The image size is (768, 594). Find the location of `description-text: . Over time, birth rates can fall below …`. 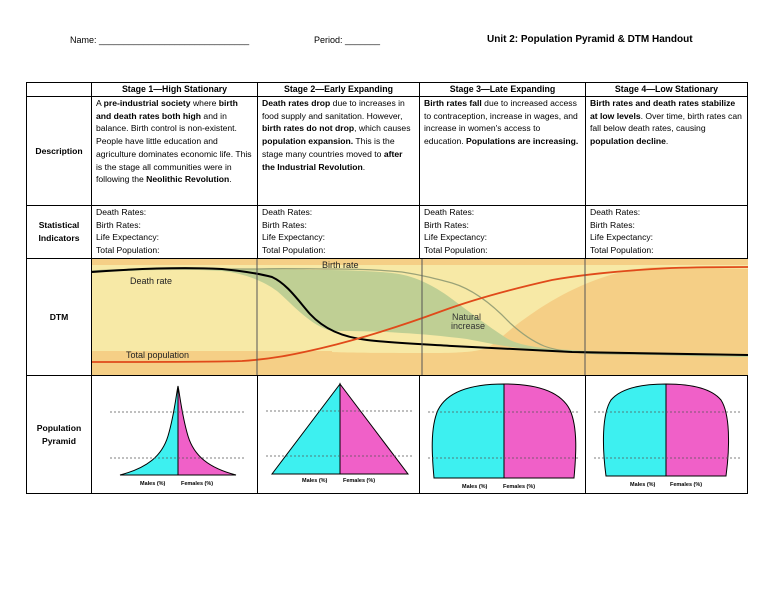

description-text: . Over time, birth rates can fall below … is located at coordinates (666, 122).